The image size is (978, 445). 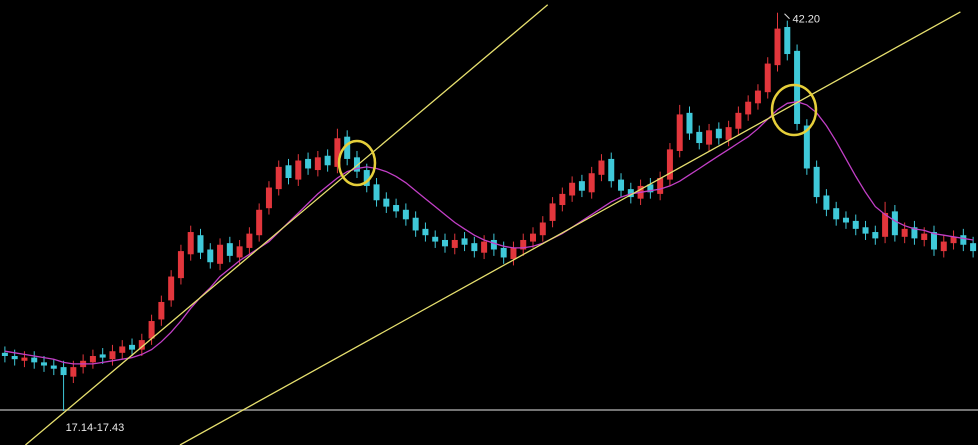 I want to click on annotation-label: 42.20, so click(x=807, y=20).